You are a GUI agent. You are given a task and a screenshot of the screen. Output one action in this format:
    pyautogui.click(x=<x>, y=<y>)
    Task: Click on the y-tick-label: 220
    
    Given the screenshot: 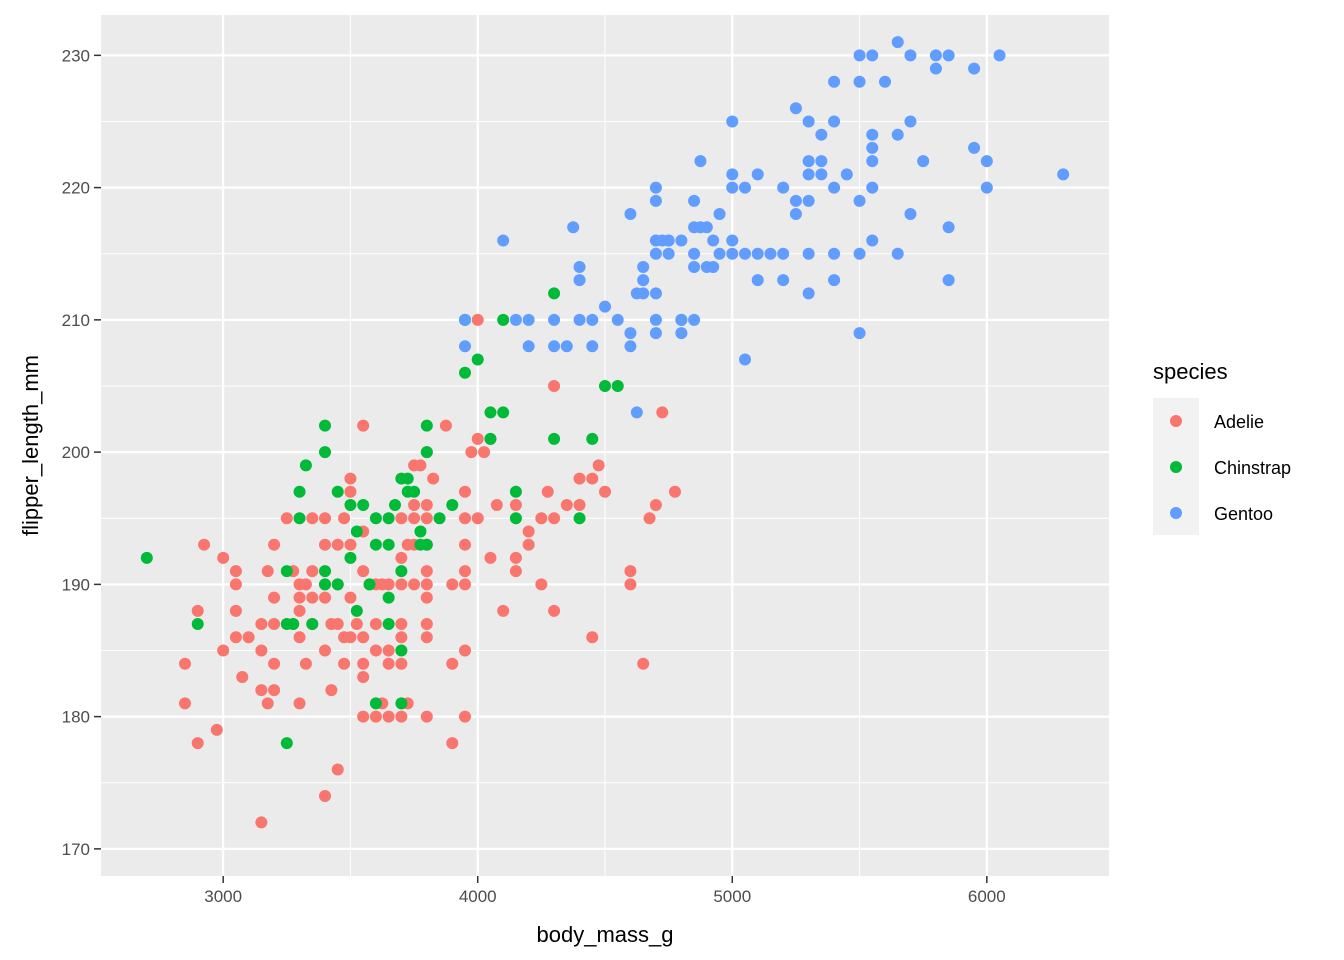 What is the action you would take?
    pyautogui.click(x=76, y=188)
    